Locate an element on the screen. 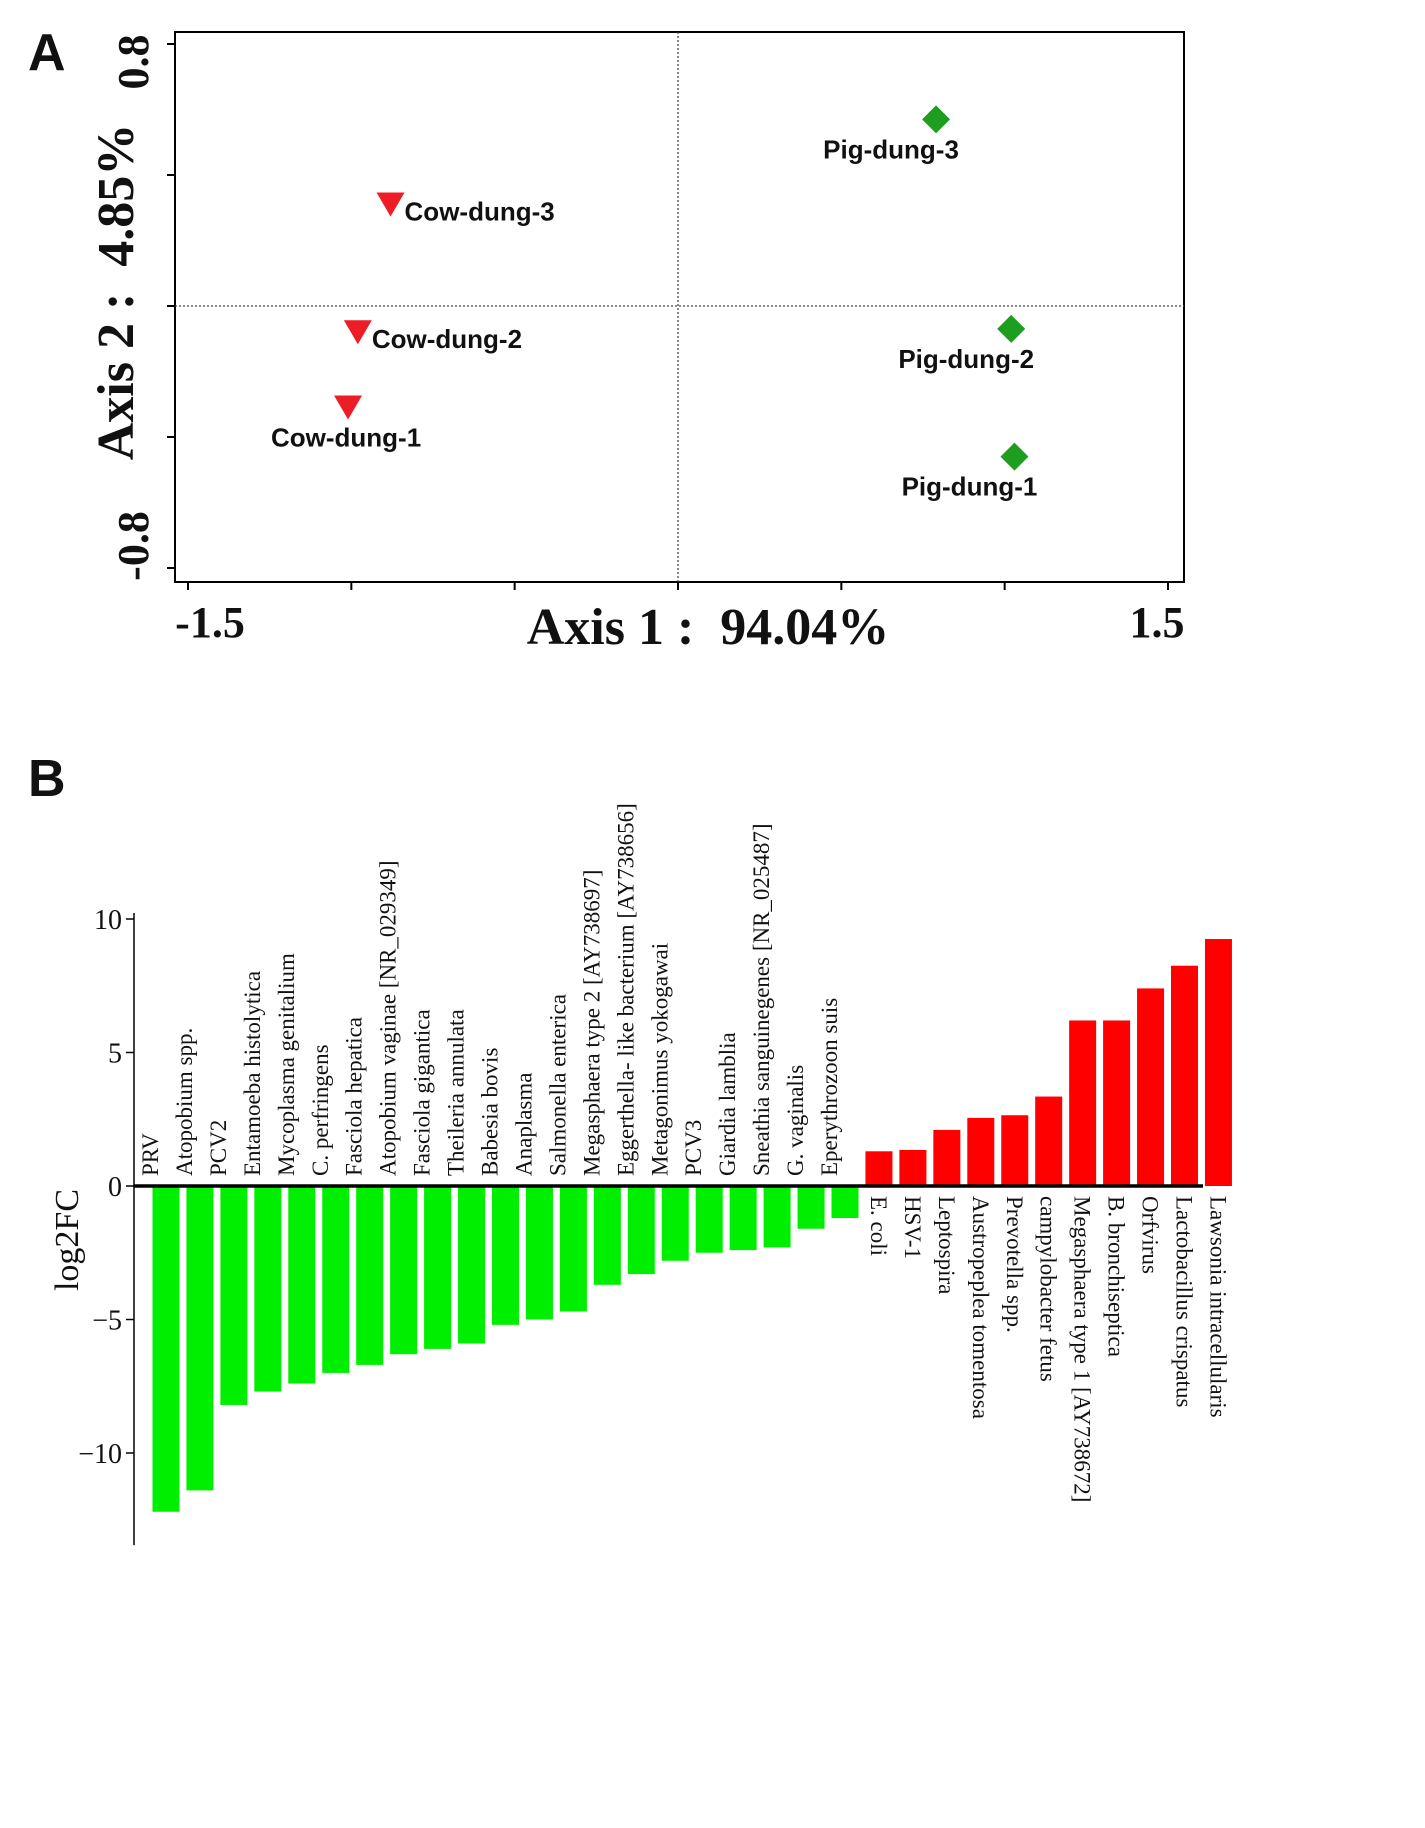 This screenshot has height=1828, width=1425. pcoa-point-label: Cow-dung-2 is located at coordinates (447, 339).